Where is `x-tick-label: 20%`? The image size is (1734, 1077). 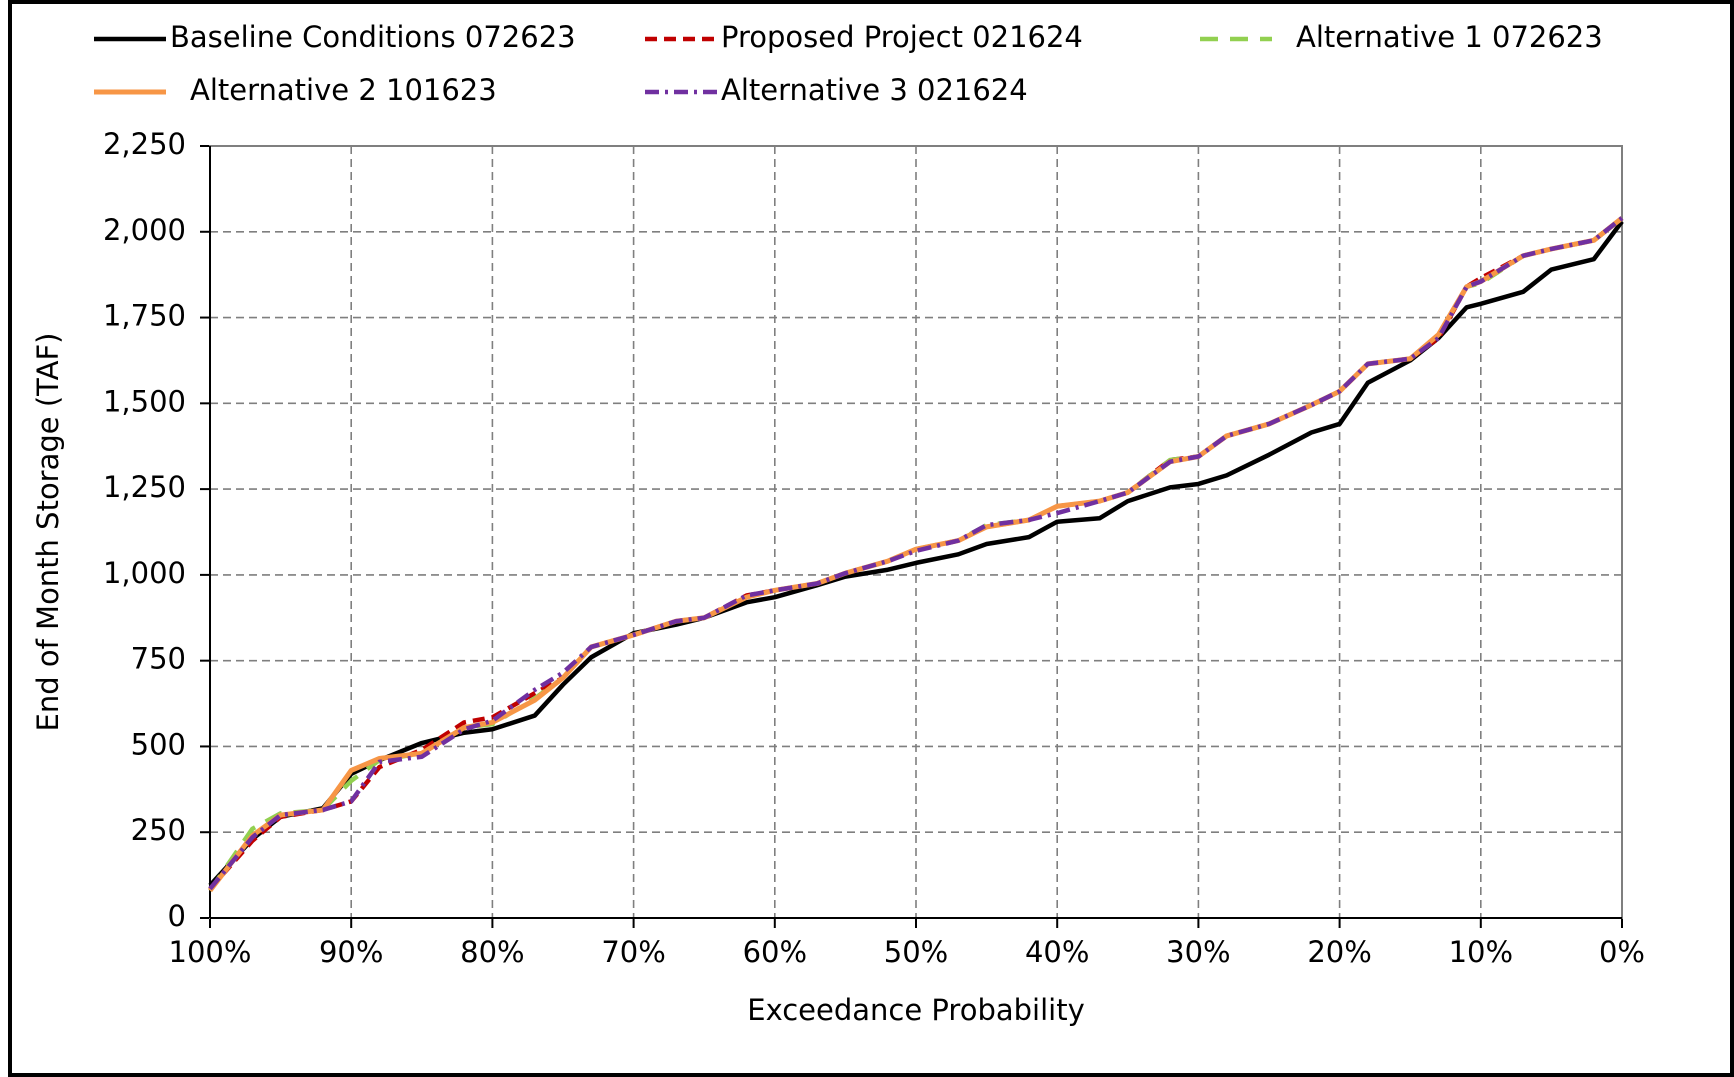 x-tick-label: 20% is located at coordinates (1339, 952).